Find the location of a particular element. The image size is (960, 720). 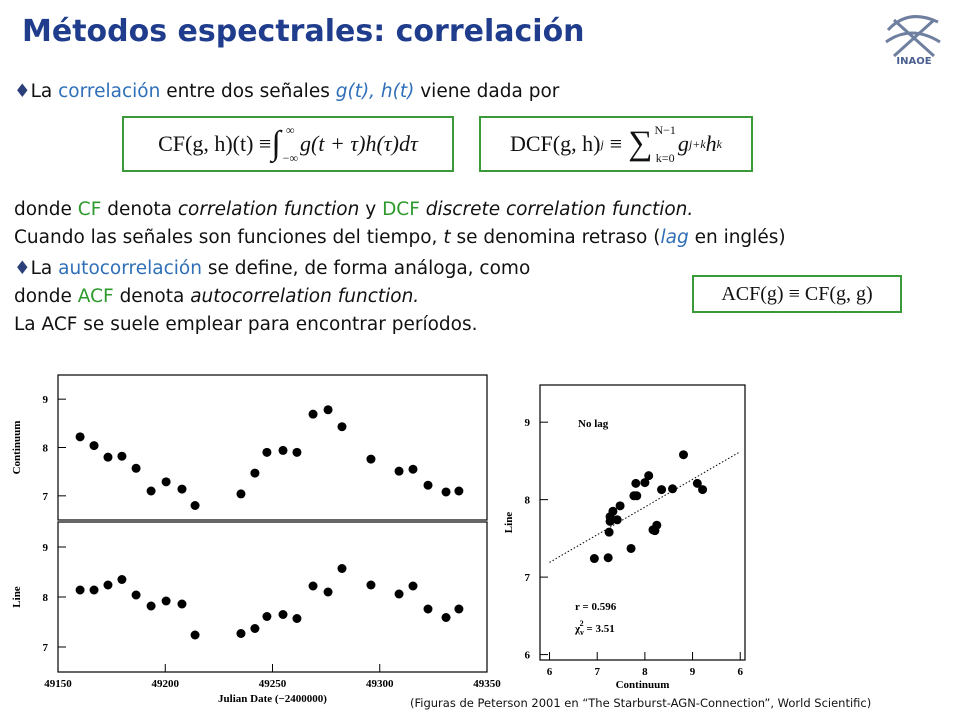

text-run: correlation function is located at coordinates (268, 209).